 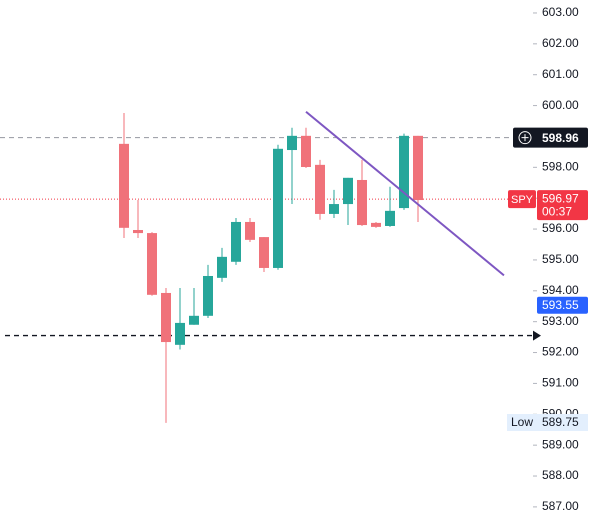 I want to click on y-tick-label: 592.00, so click(x=560, y=352).